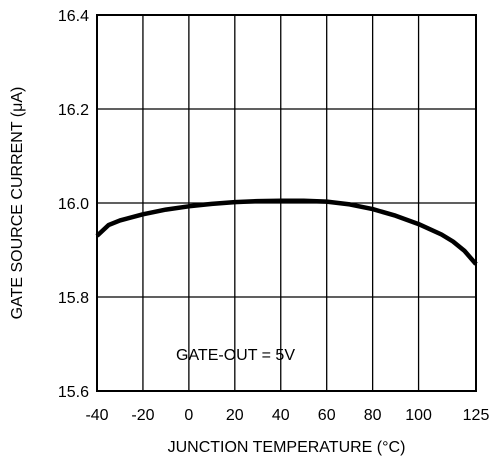 Image resolution: width=491 pixels, height=460 pixels. I want to click on y-tick-label: 16.0, so click(73, 204).